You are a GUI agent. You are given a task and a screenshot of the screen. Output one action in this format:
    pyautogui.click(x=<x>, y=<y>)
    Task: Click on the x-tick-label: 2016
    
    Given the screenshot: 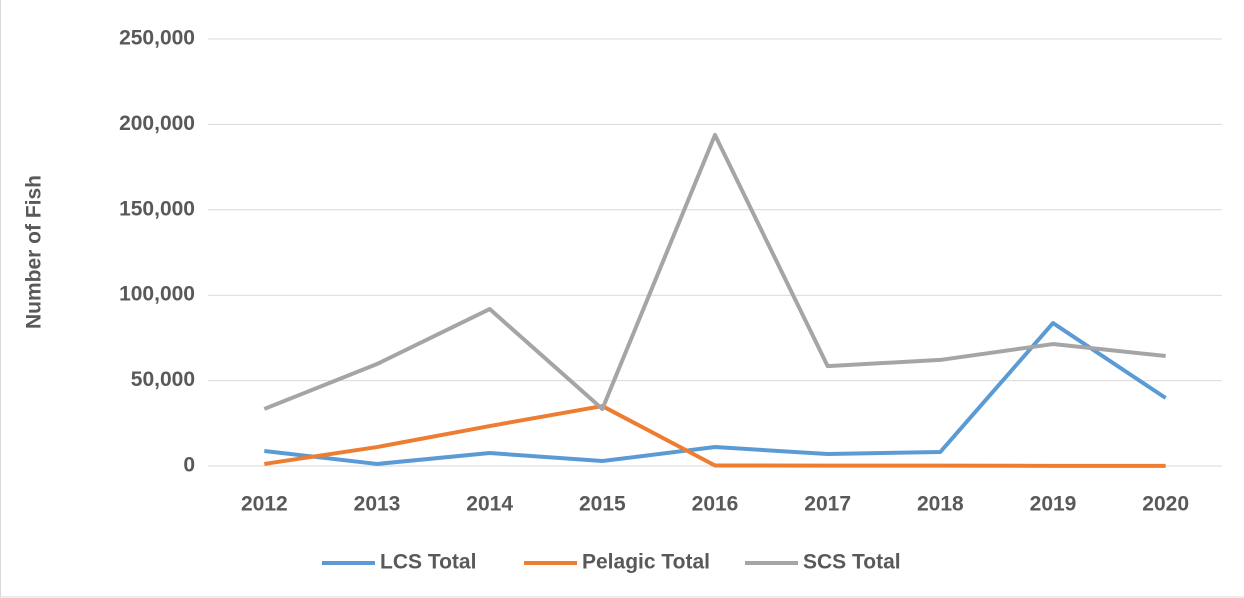 What is the action you would take?
    pyautogui.click(x=715, y=504)
    